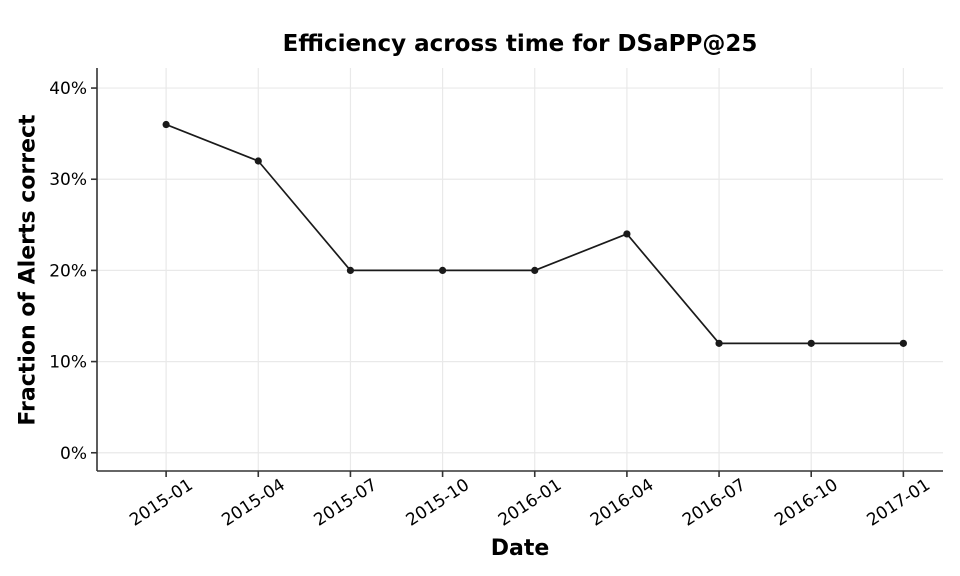 This screenshot has width=960, height=576. I want to click on y-tick-label: 20%, so click(68, 271).